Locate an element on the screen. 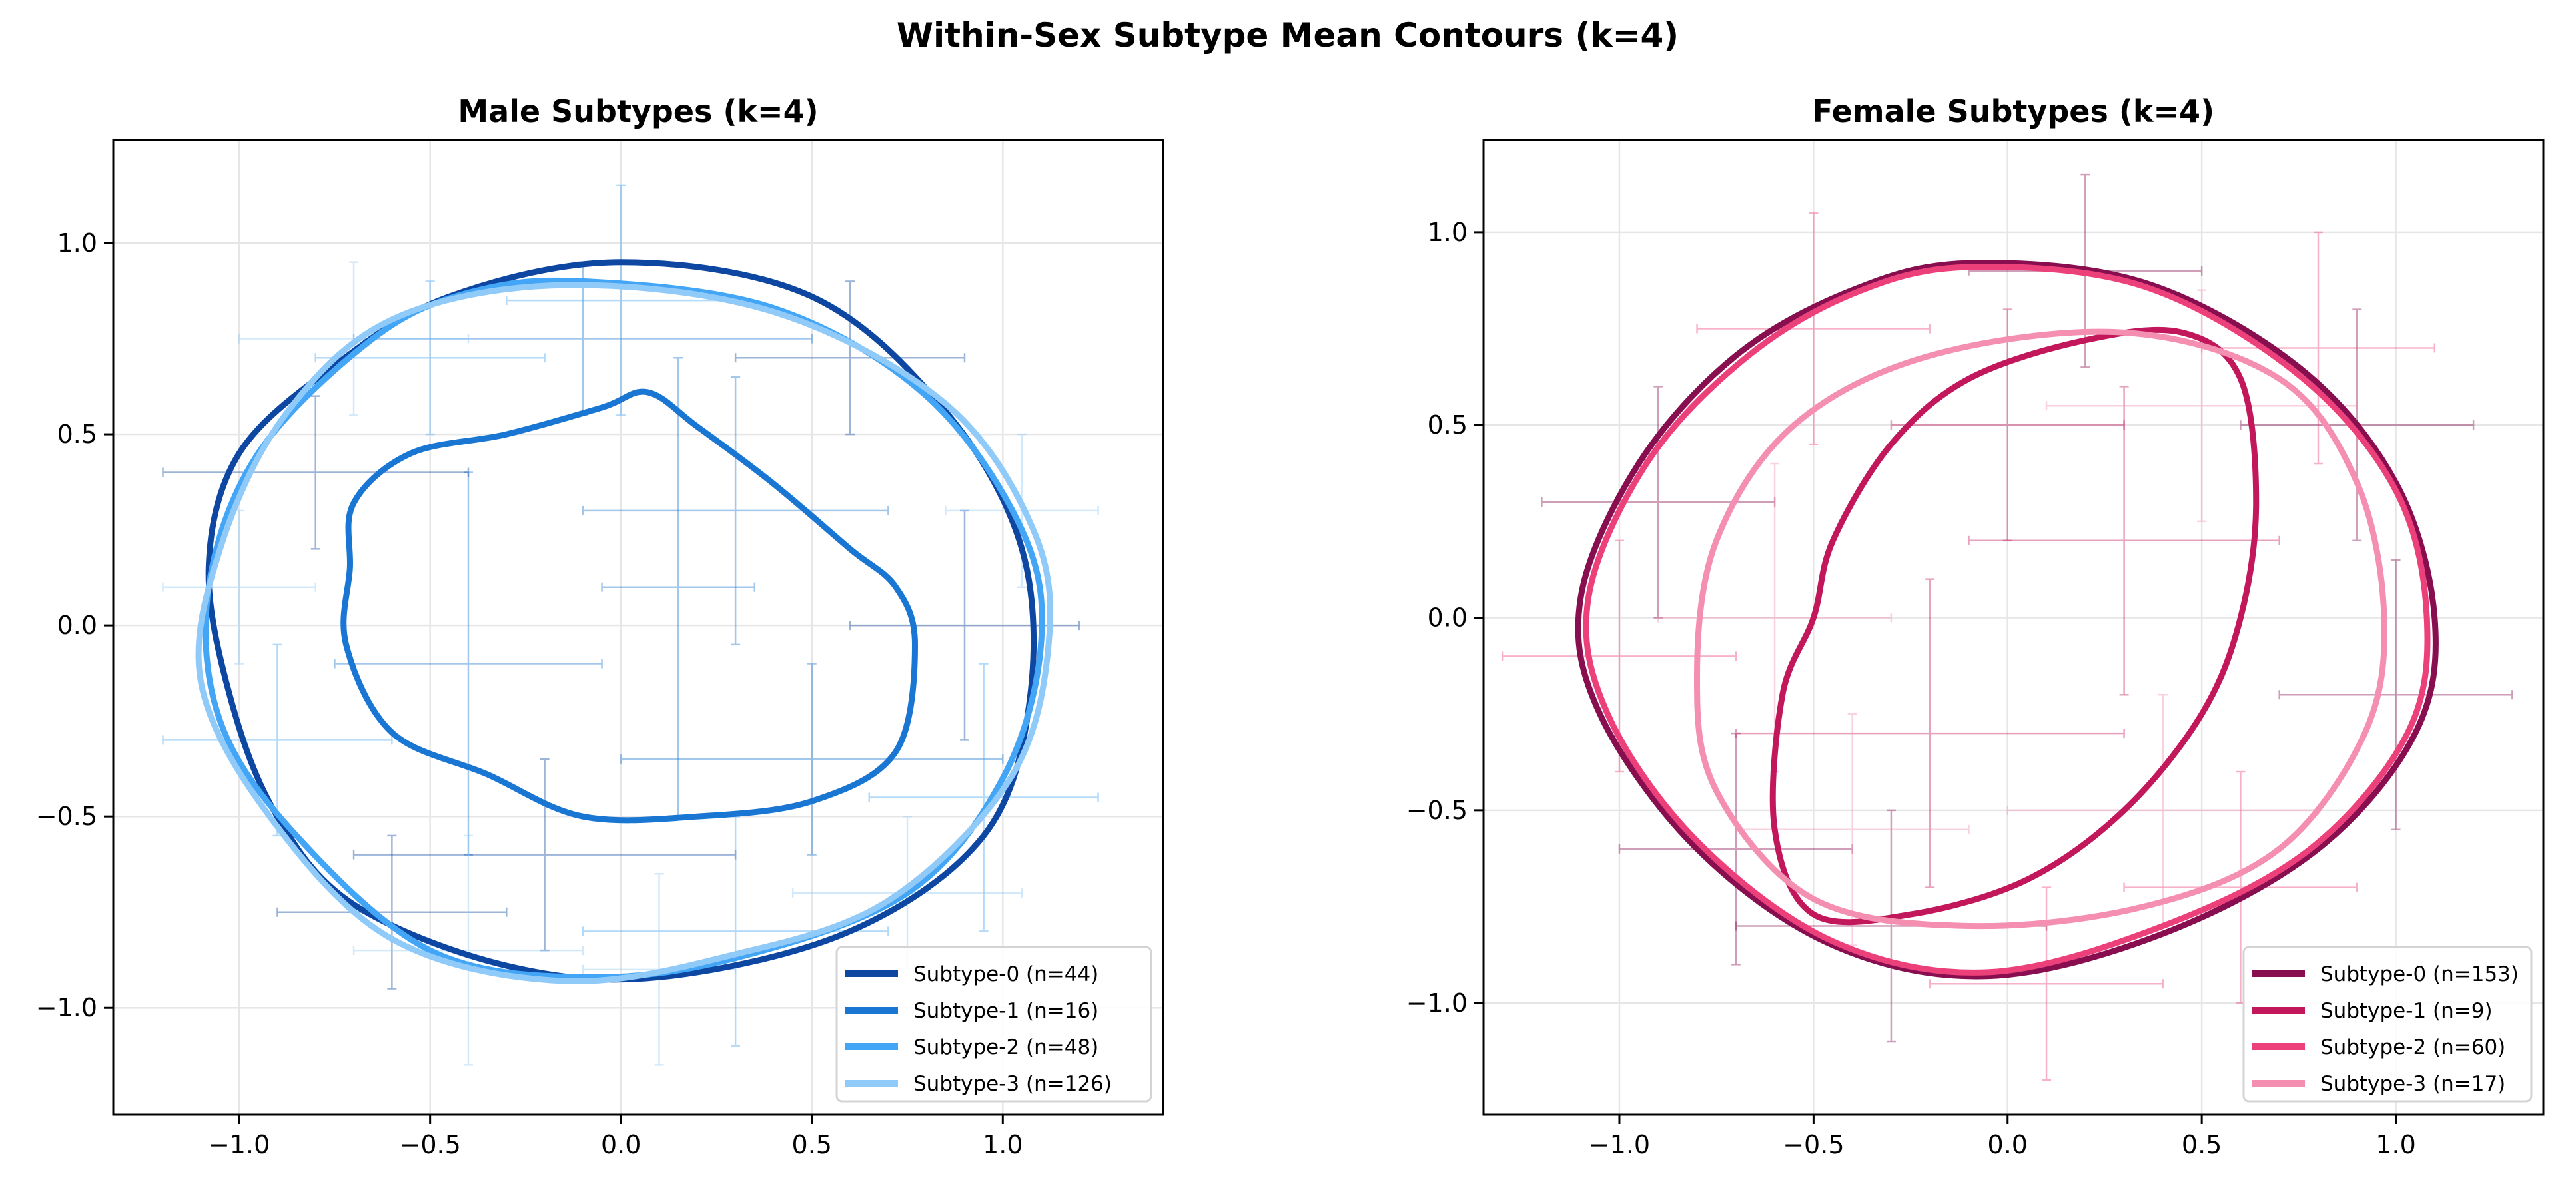  legend-label: Subtype-2 (n=48) is located at coordinates (1006, 1048).